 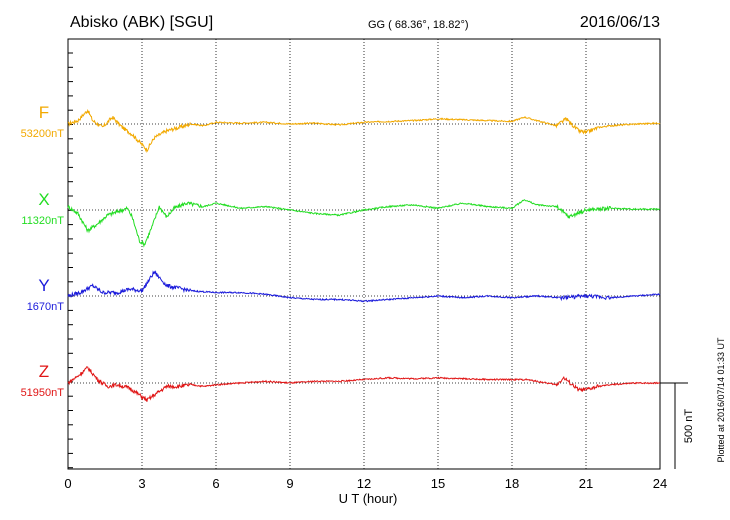 I want to click on station-coordinates: GG ( 68.36°, 18.82°), so click(x=418, y=25).